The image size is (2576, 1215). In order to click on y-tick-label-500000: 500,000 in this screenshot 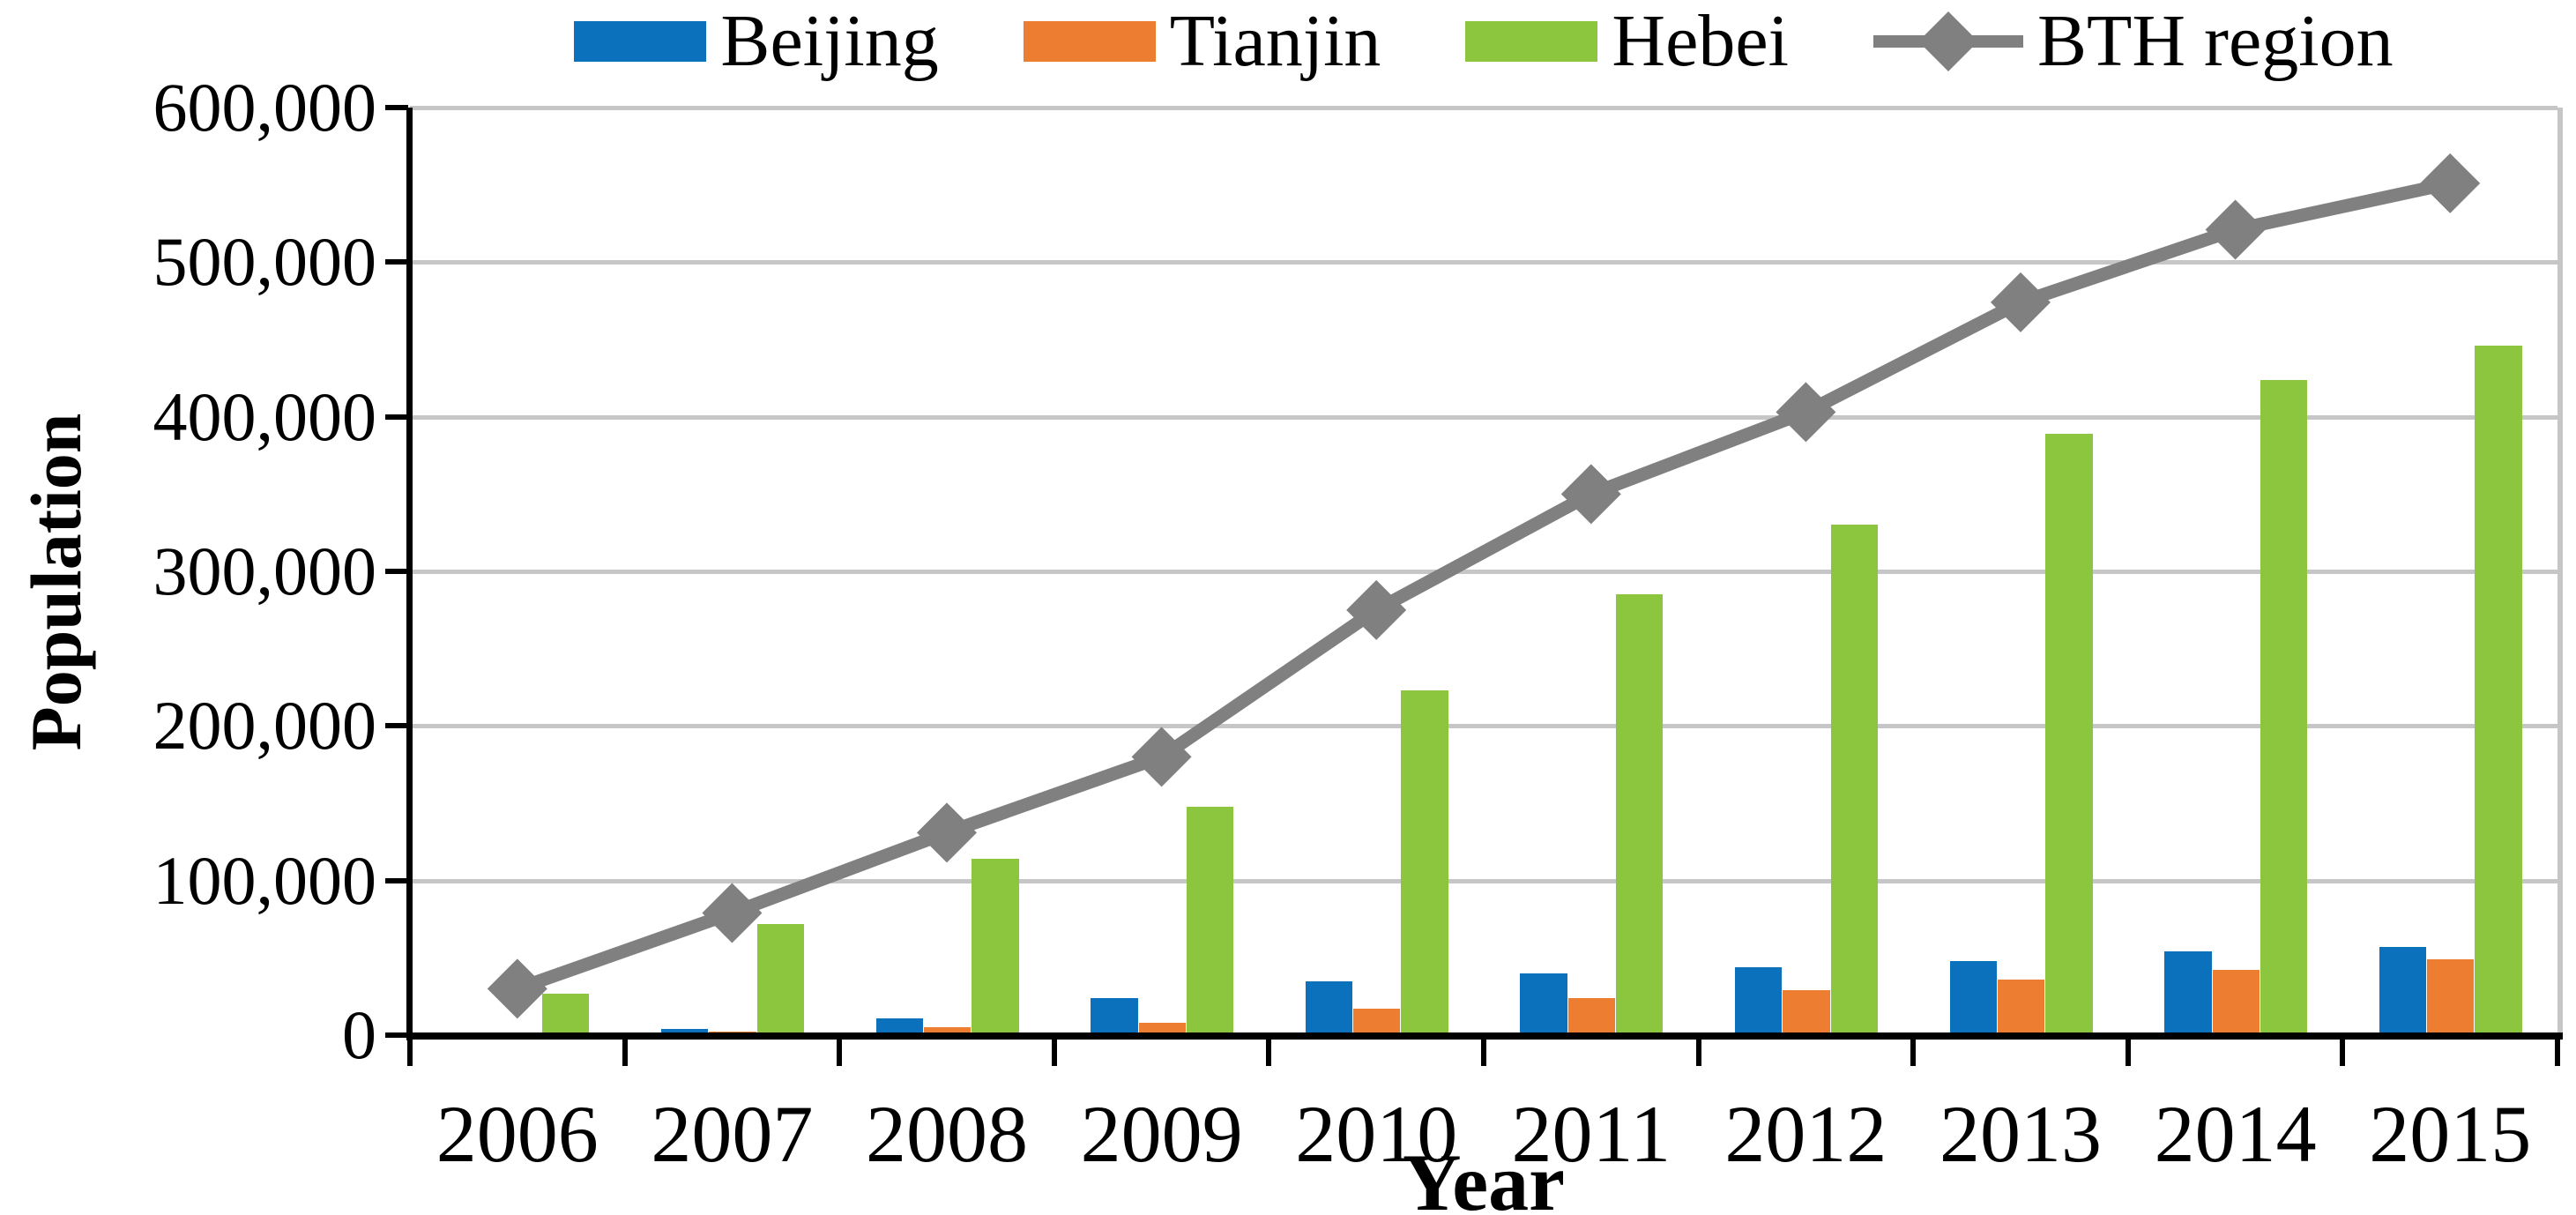, I will do `click(265, 262)`.